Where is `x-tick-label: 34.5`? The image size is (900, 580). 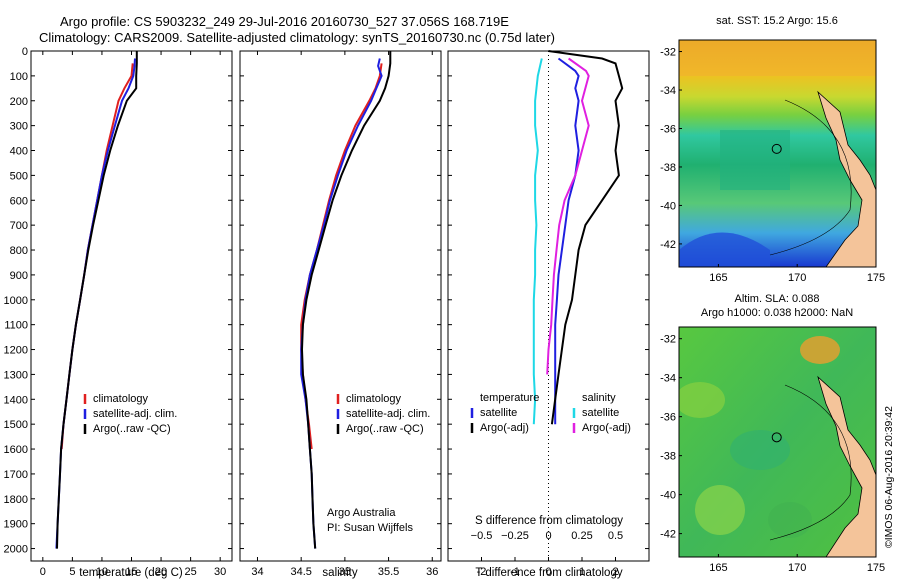
x-tick-label: 34.5 is located at coordinates (300, 572).